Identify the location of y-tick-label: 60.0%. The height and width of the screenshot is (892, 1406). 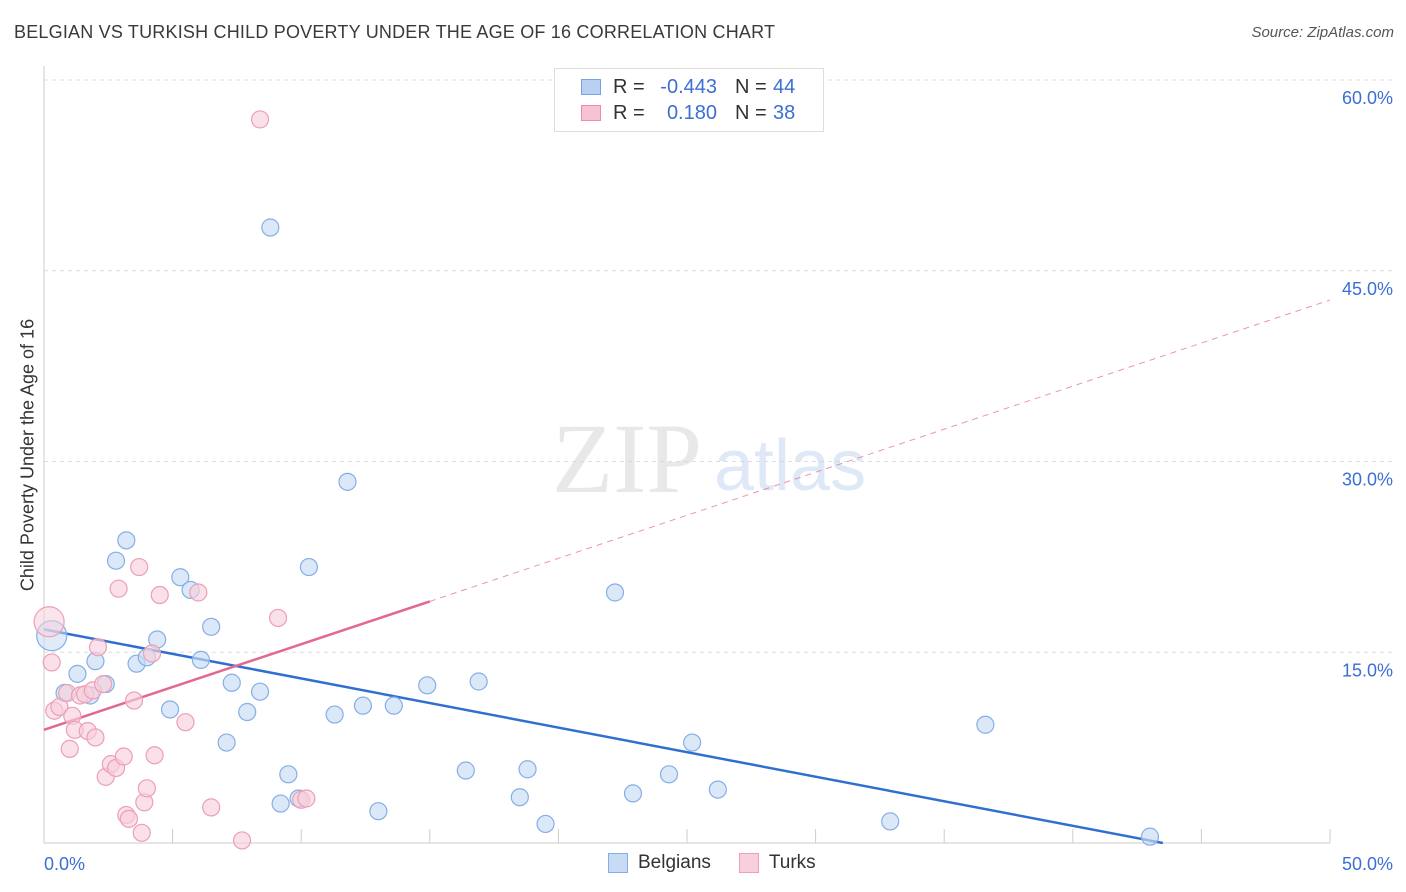
(1367, 98).